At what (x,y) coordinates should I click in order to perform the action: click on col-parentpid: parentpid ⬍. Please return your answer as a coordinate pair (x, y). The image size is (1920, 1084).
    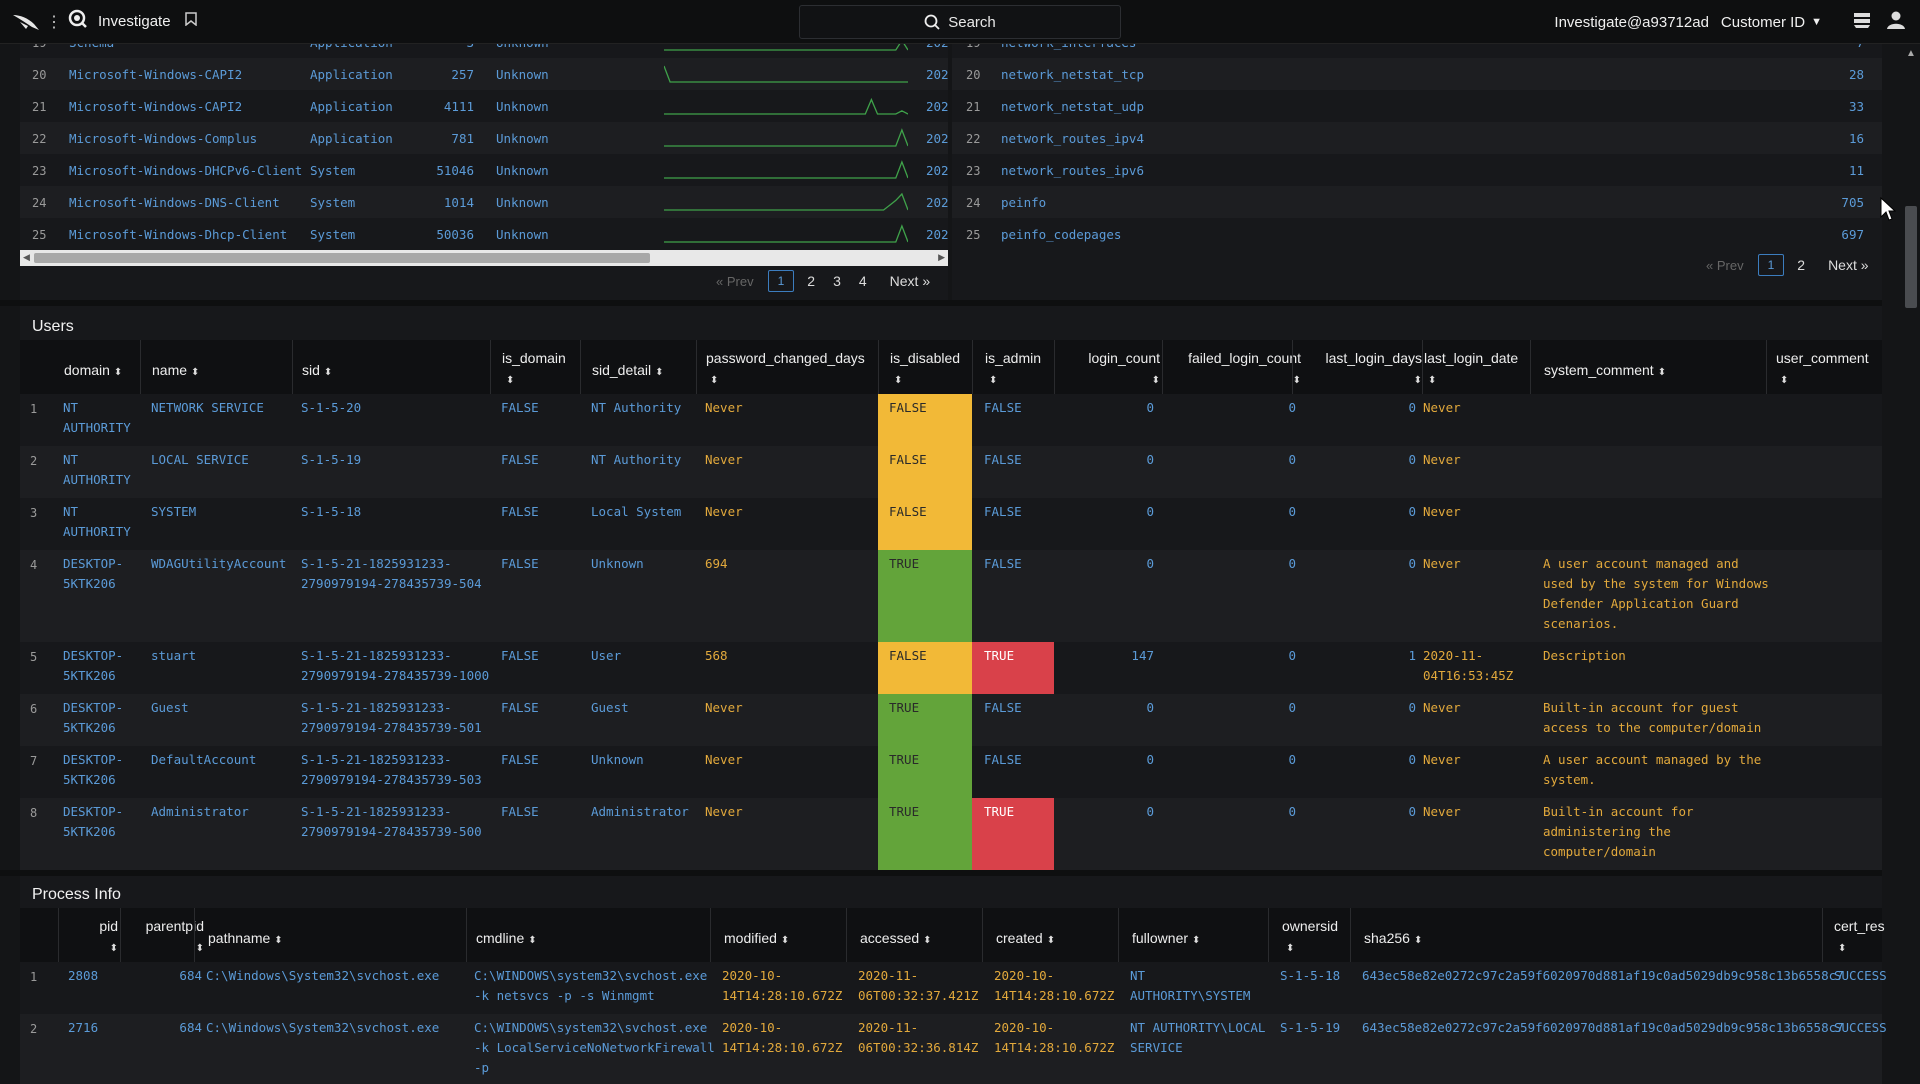
    Looking at the image, I should click on (174, 936).